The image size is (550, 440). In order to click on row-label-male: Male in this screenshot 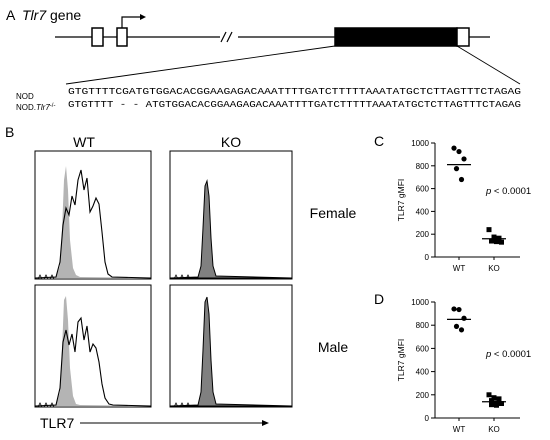, I will do `click(333, 347)`.